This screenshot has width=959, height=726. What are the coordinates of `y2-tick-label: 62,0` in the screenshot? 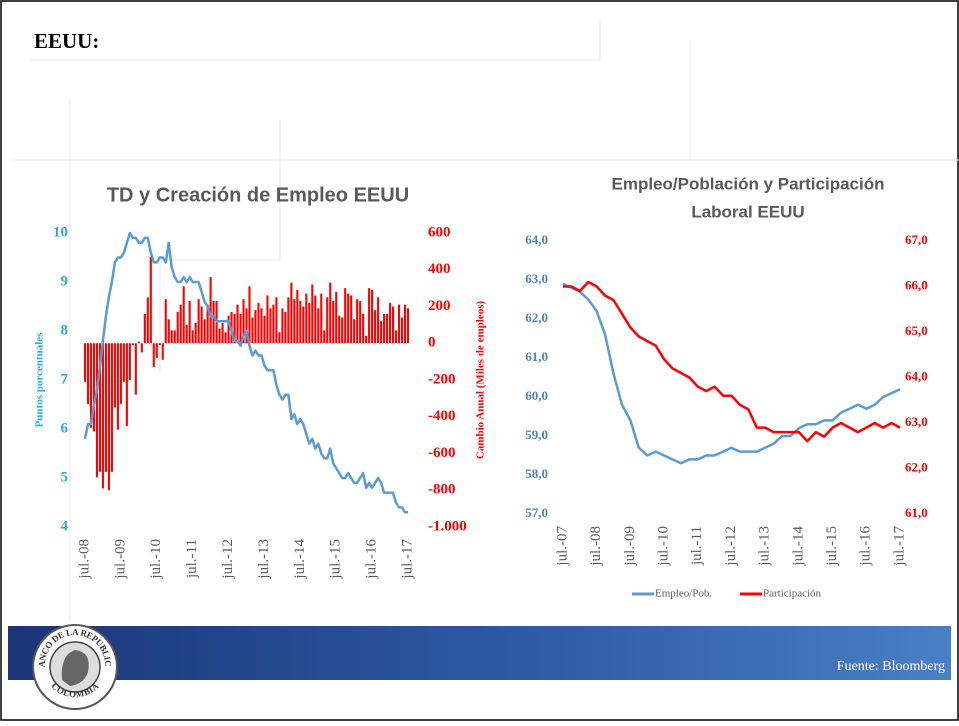 It's located at (916, 466).